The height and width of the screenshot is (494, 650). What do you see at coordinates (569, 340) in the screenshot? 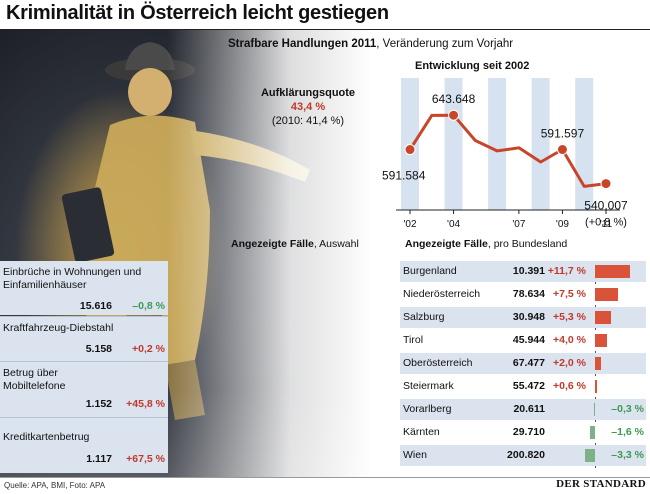
I see `bundesland-change: +4,0 %` at bounding box center [569, 340].